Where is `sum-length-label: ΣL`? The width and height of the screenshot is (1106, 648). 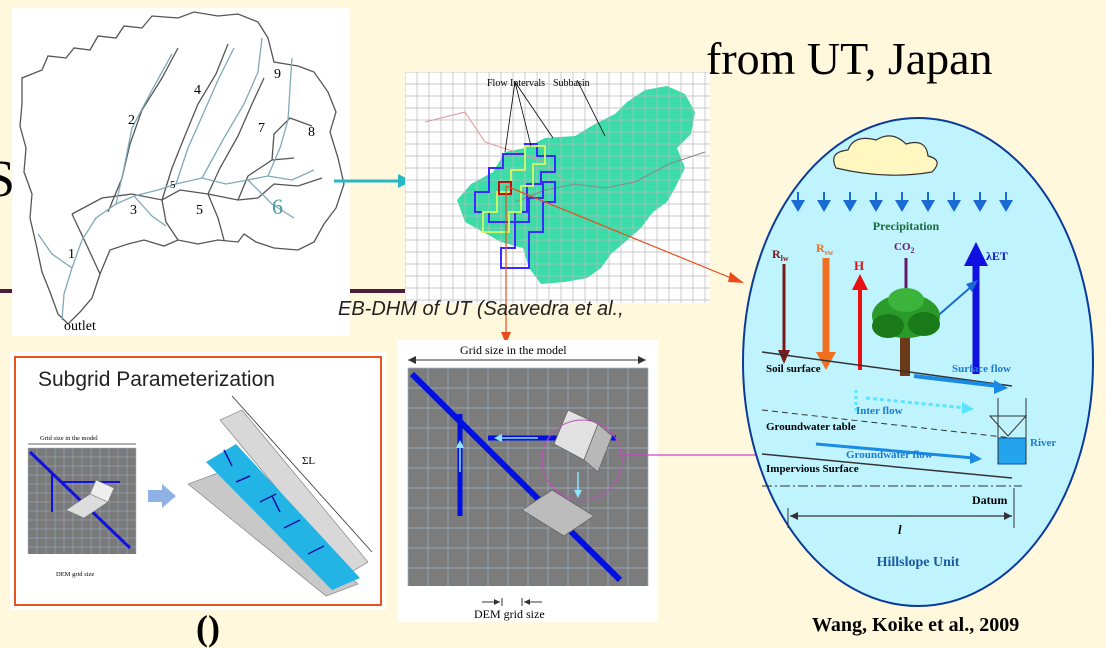 sum-length-label: ΣL is located at coordinates (308, 461).